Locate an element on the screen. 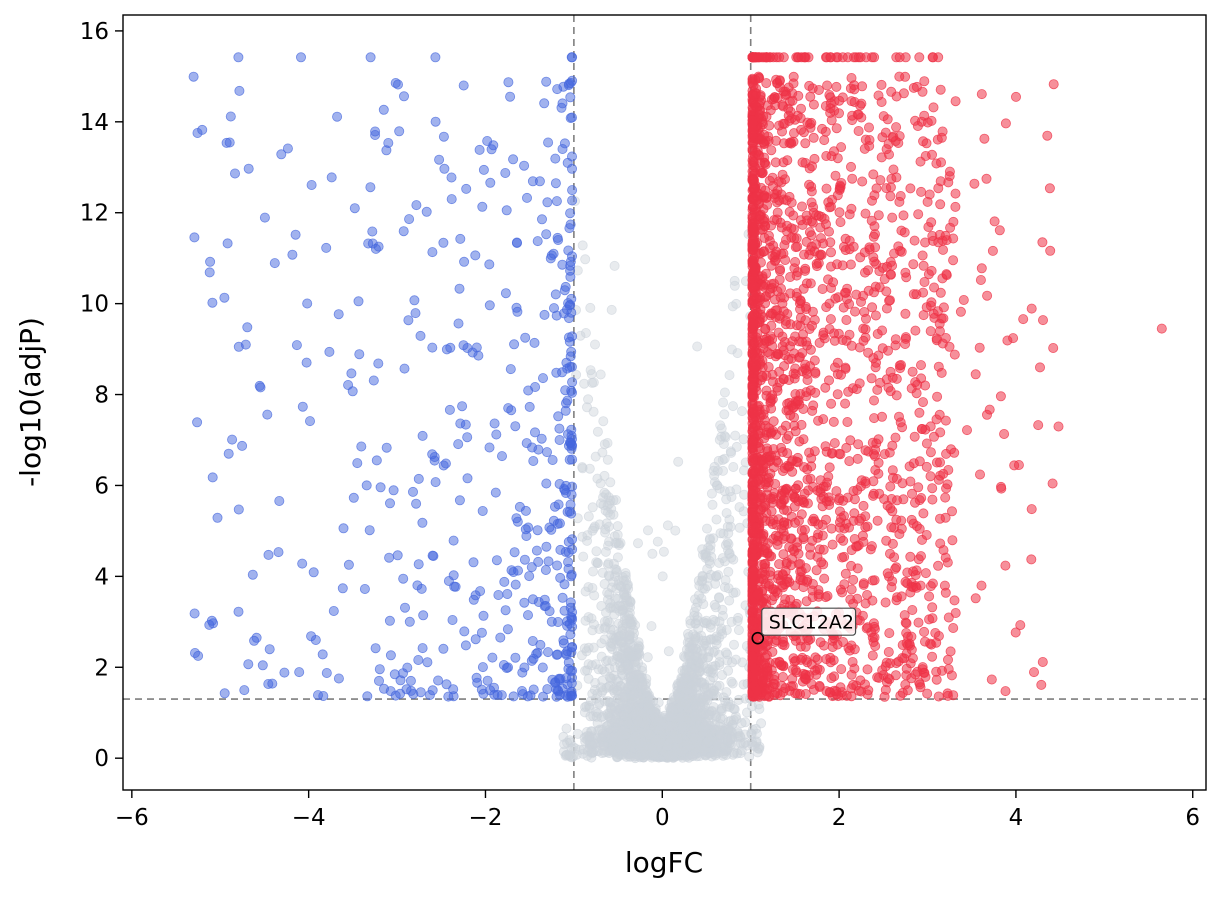 Image resolution: width=1228 pixels, height=907 pixels. y-tick-label: 8 is located at coordinates (101, 396).